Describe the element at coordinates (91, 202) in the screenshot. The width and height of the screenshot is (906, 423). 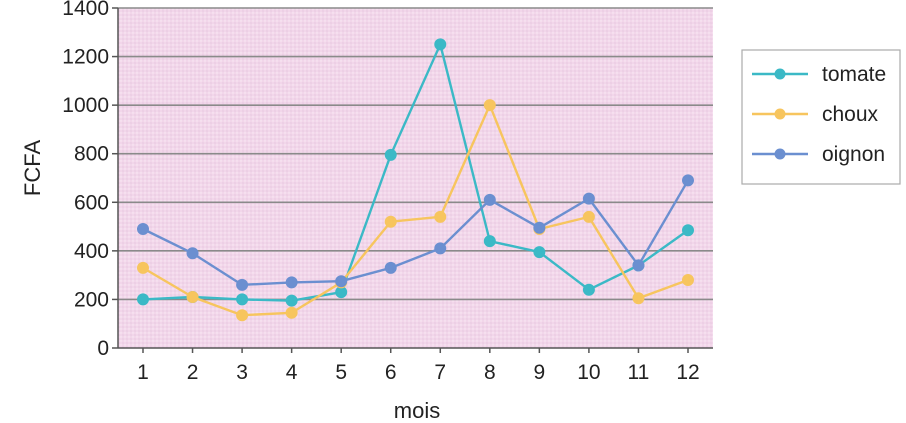
I see `y-tick-label-600: 600` at that location.